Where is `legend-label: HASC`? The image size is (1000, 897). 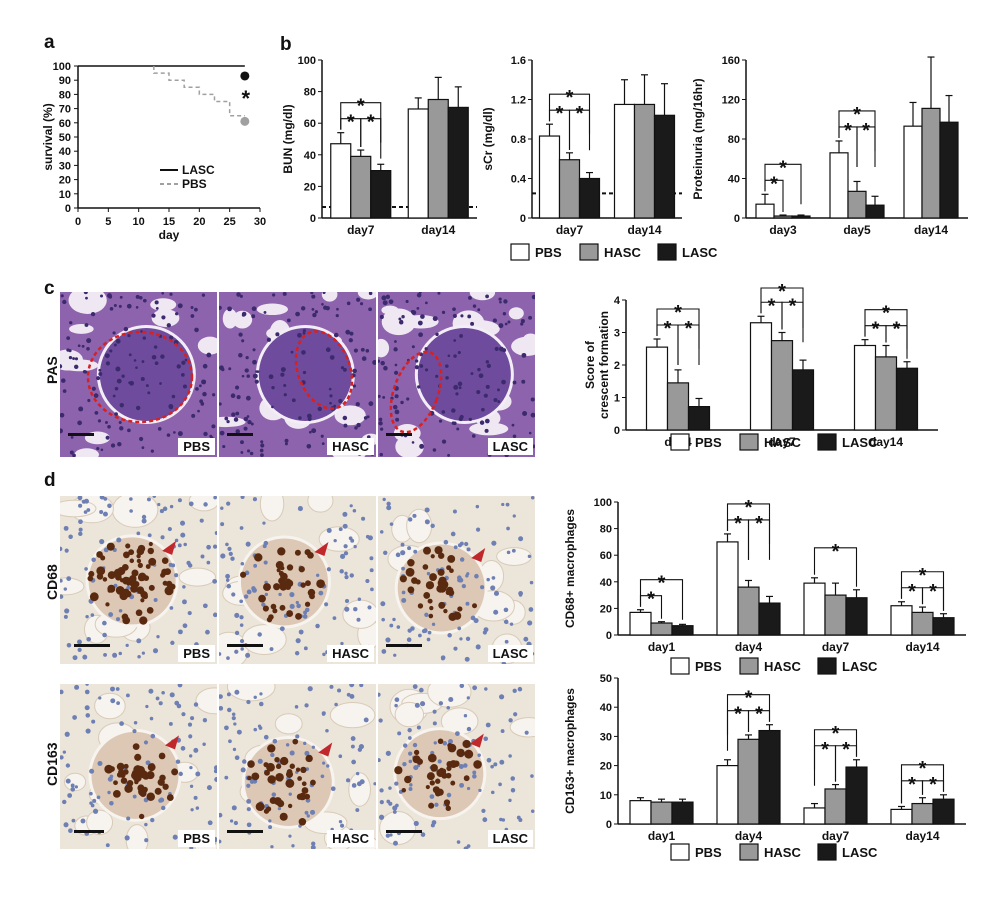
legend-label: HASC is located at coordinates (782, 852).